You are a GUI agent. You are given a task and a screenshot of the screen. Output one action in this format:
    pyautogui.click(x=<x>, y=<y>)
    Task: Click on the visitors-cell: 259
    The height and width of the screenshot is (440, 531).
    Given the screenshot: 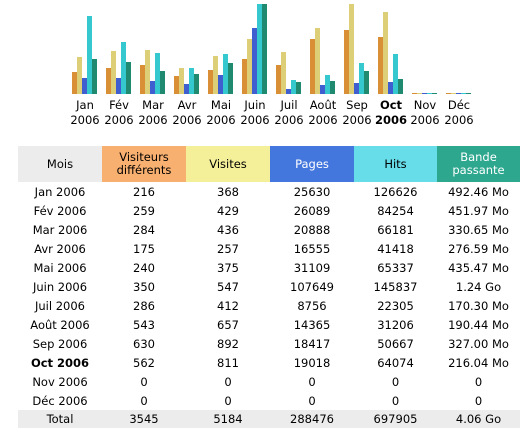 What is the action you would take?
    pyautogui.click(x=144, y=210)
    